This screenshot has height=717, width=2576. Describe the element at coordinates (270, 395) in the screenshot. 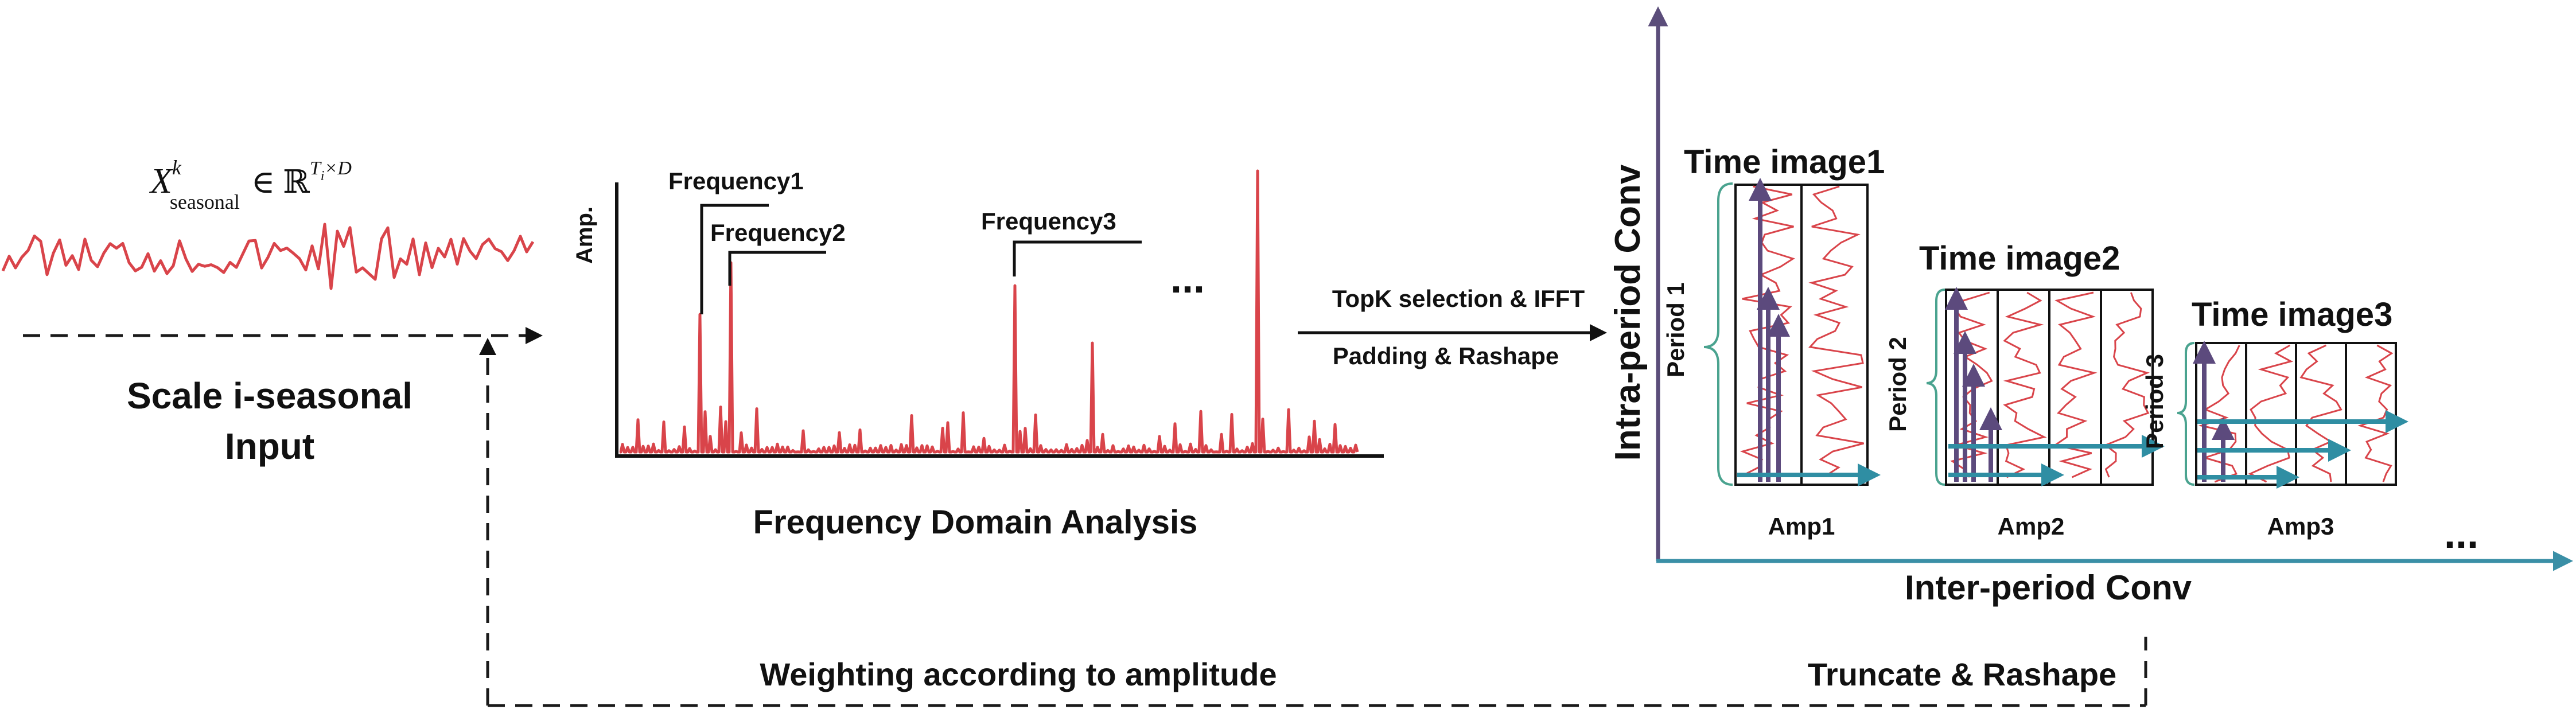

I see `input-label-line1: Scale i-seasonal` at that location.